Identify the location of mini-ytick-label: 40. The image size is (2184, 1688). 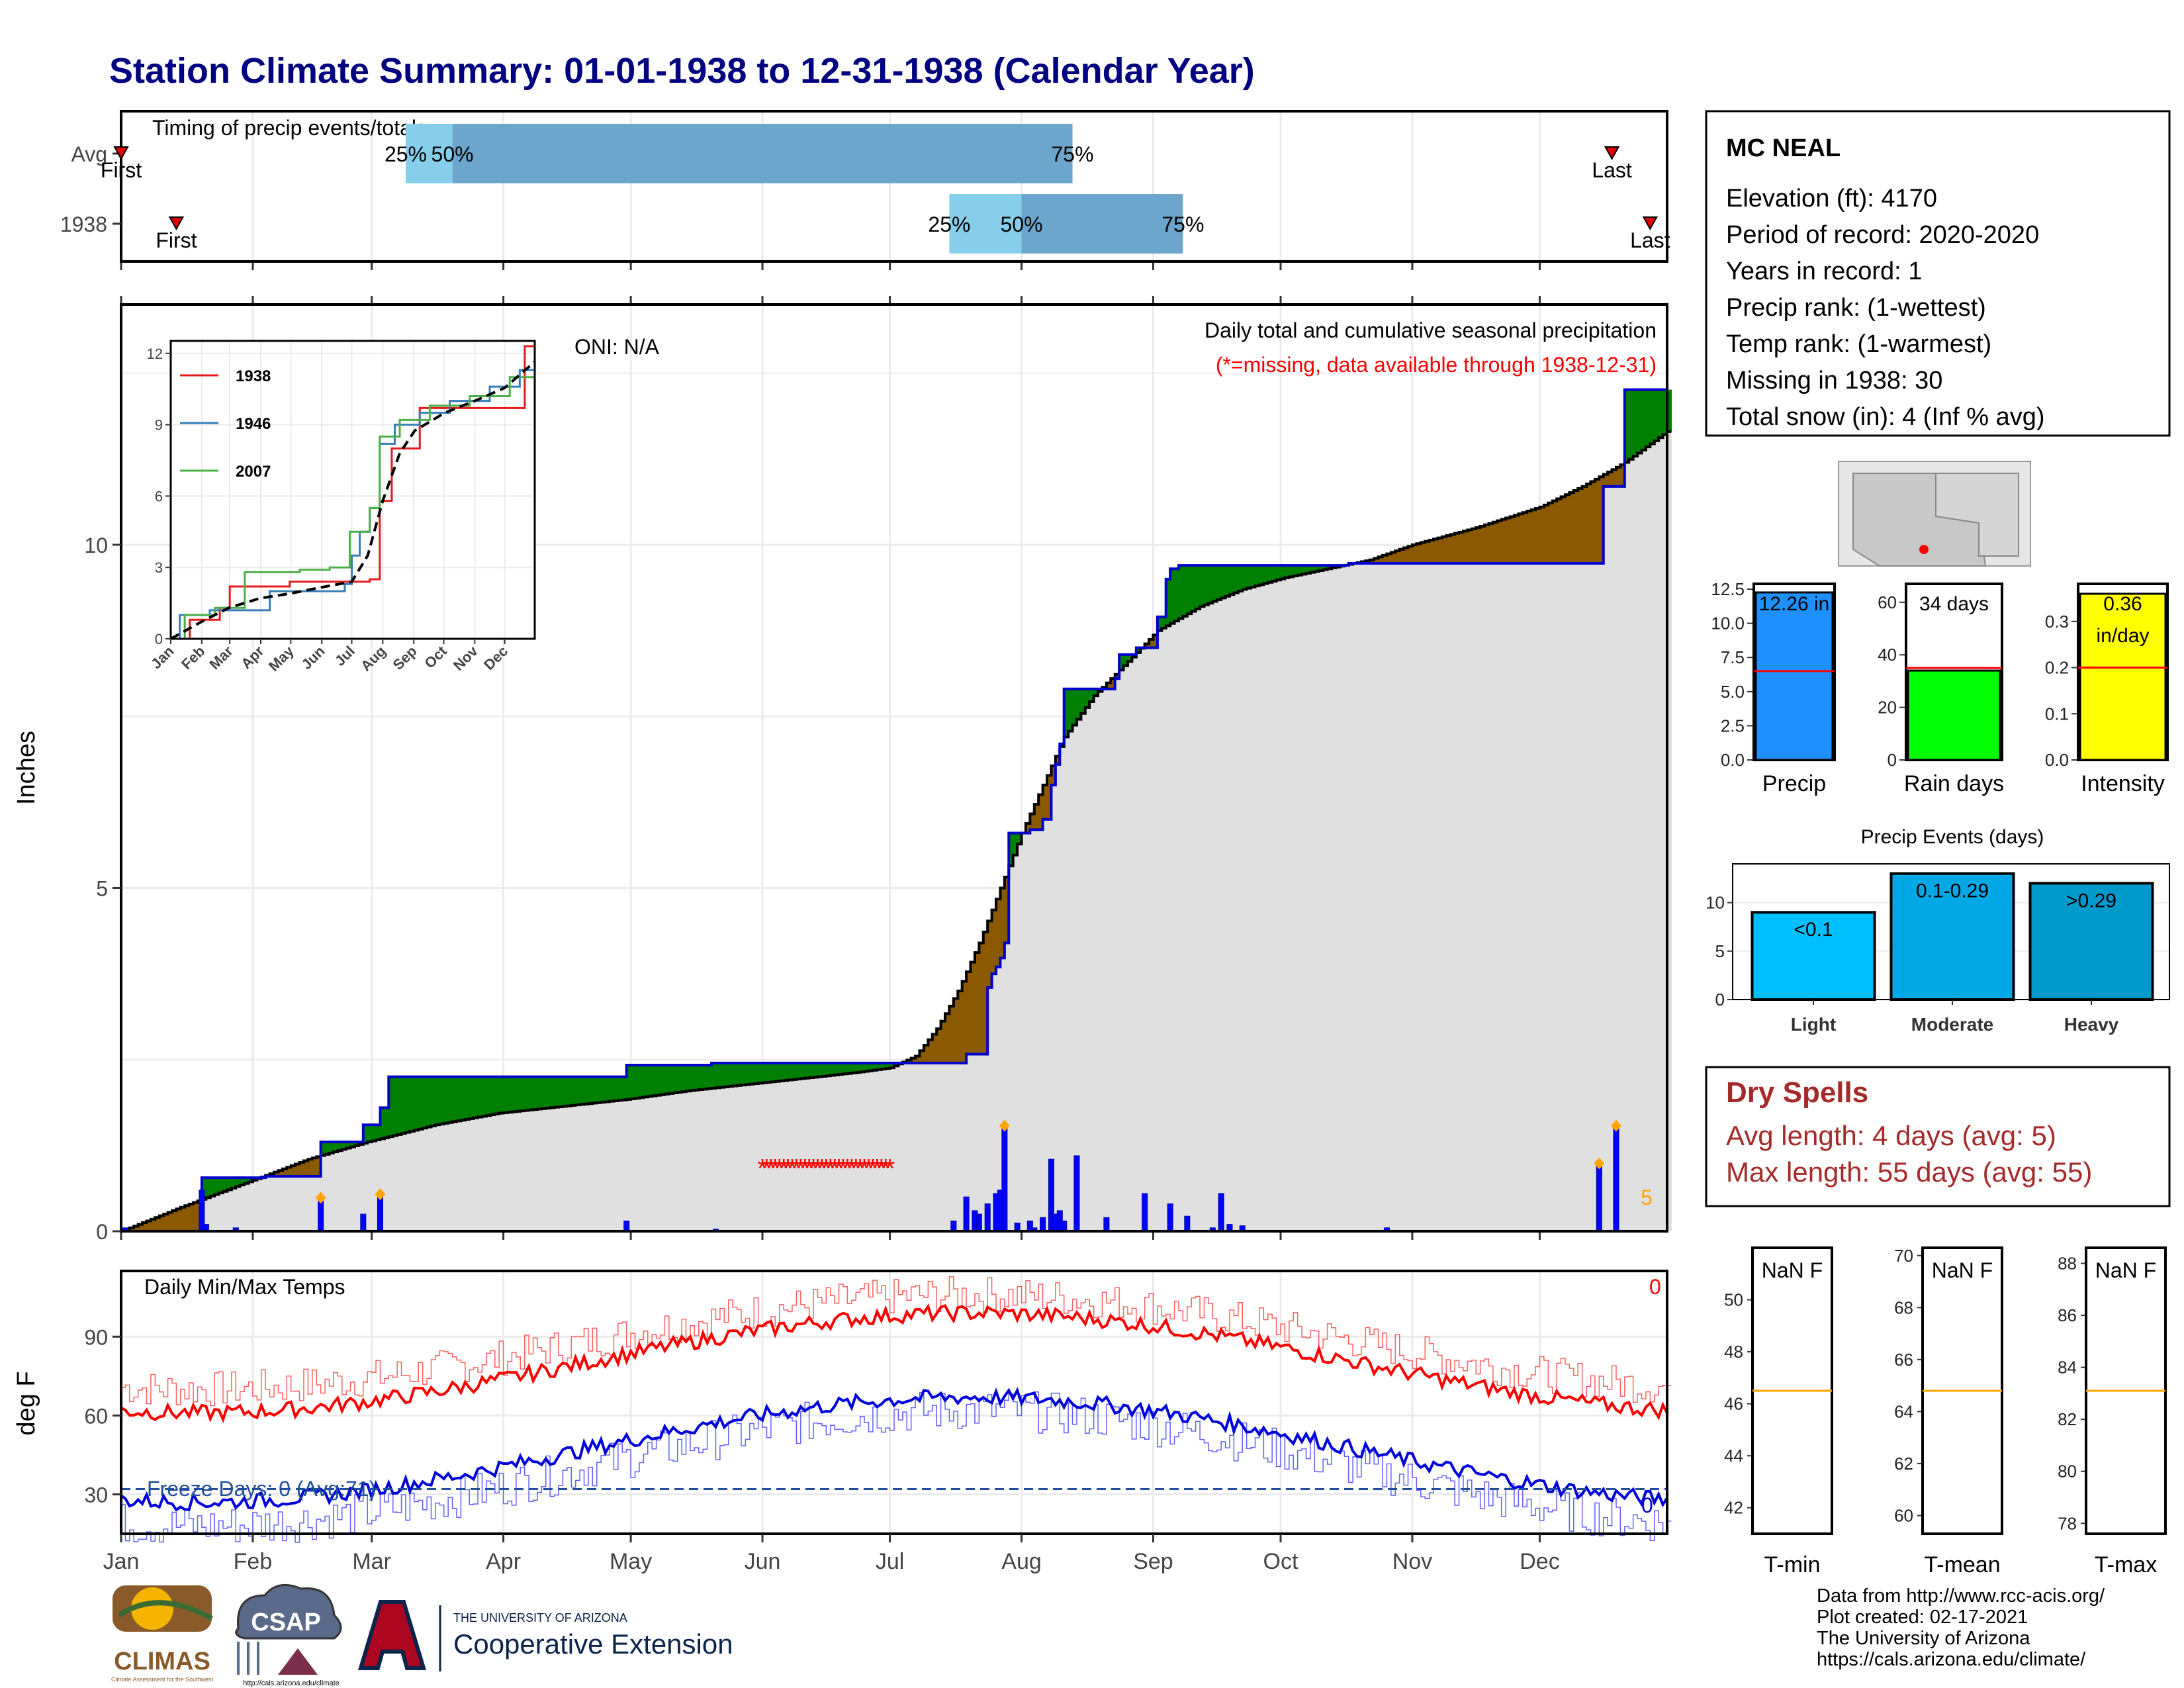
(1888, 655).